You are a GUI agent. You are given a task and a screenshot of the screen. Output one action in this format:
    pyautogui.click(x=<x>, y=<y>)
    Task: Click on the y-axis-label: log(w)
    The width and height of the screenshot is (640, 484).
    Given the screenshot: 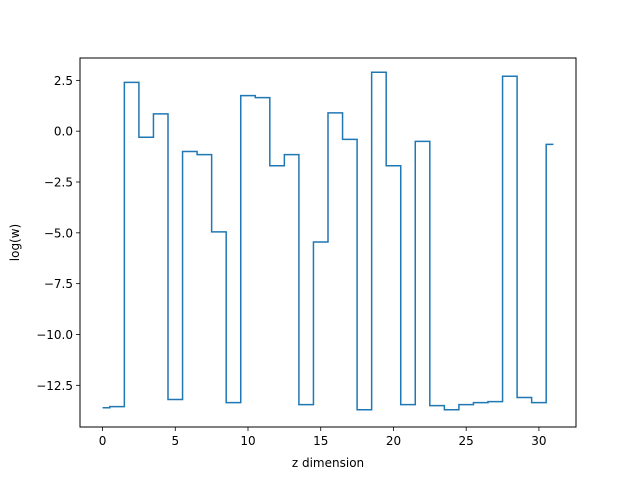 What is the action you would take?
    pyautogui.click(x=15, y=242)
    